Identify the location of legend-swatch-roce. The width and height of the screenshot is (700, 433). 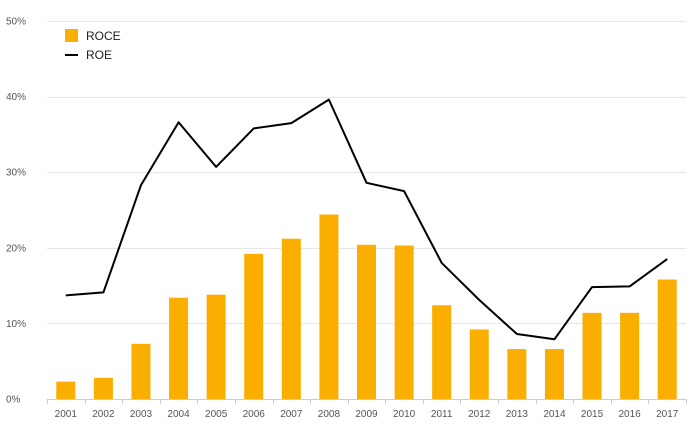
(71, 35).